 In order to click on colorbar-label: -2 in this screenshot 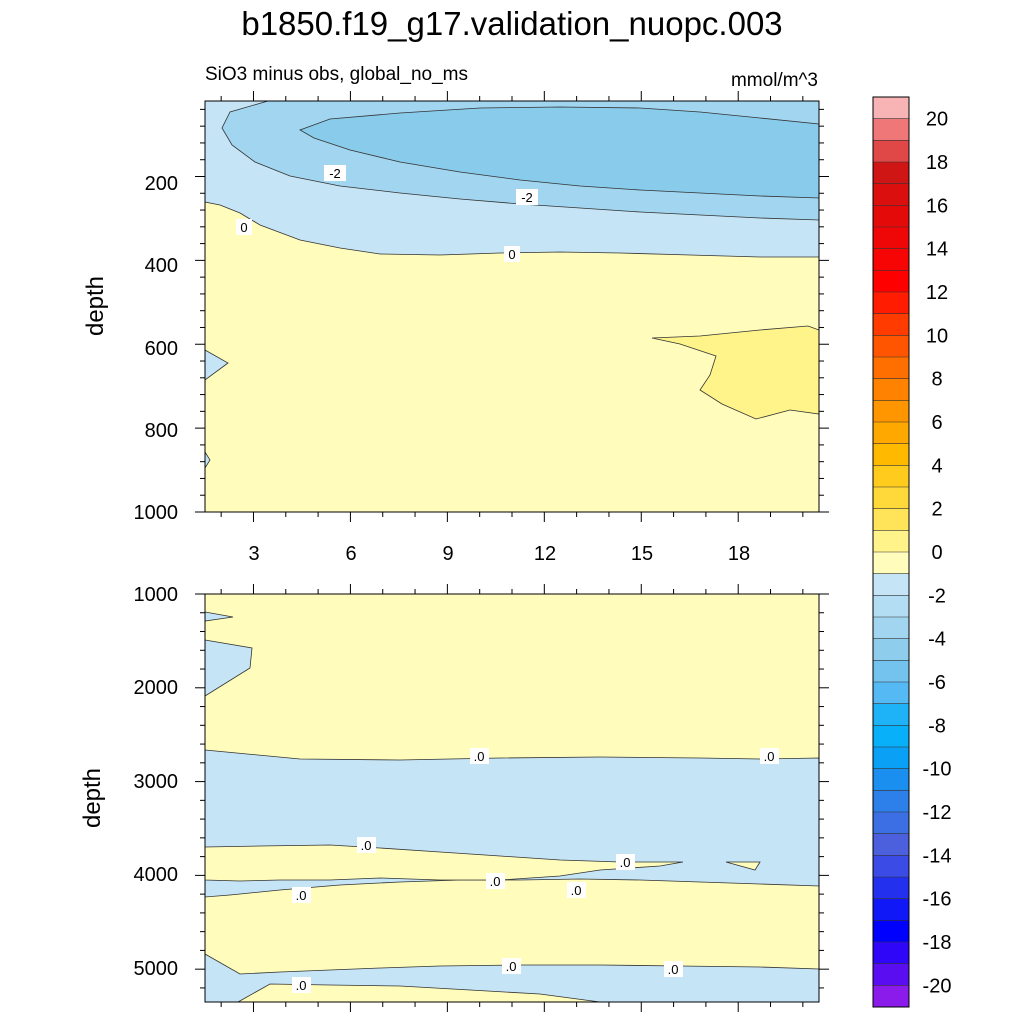, I will do `click(937, 596)`.